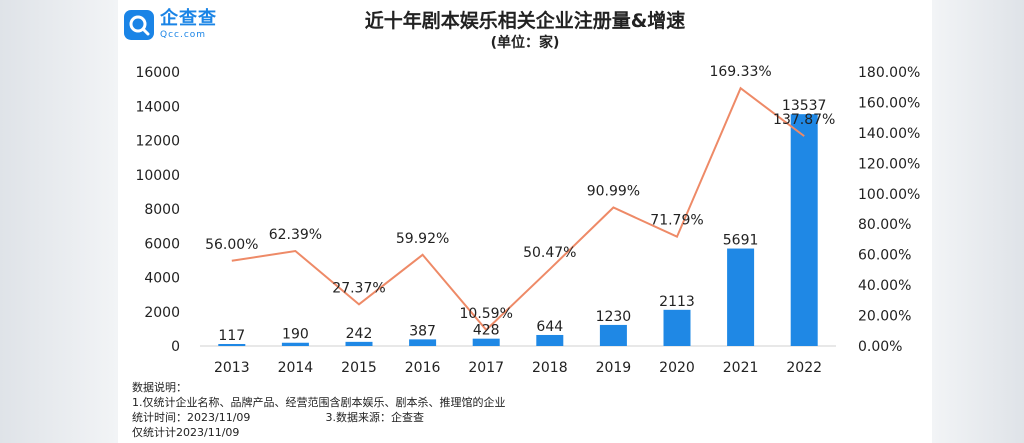 Image resolution: width=1024 pixels, height=443 pixels. I want to click on bar-value-label: 190, so click(295, 335).